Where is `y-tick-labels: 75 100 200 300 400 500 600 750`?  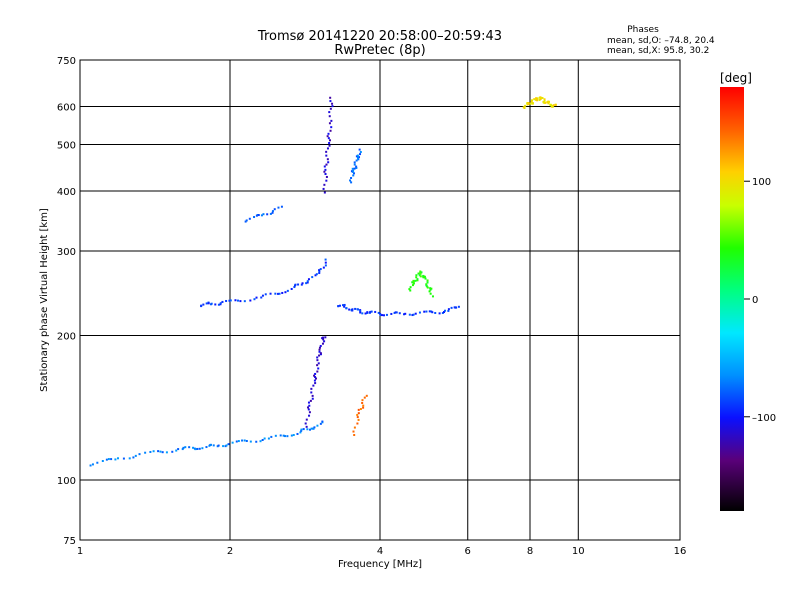 y-tick-labels: 75 100 200 300 400 500 600 750 is located at coordinates (66, 301).